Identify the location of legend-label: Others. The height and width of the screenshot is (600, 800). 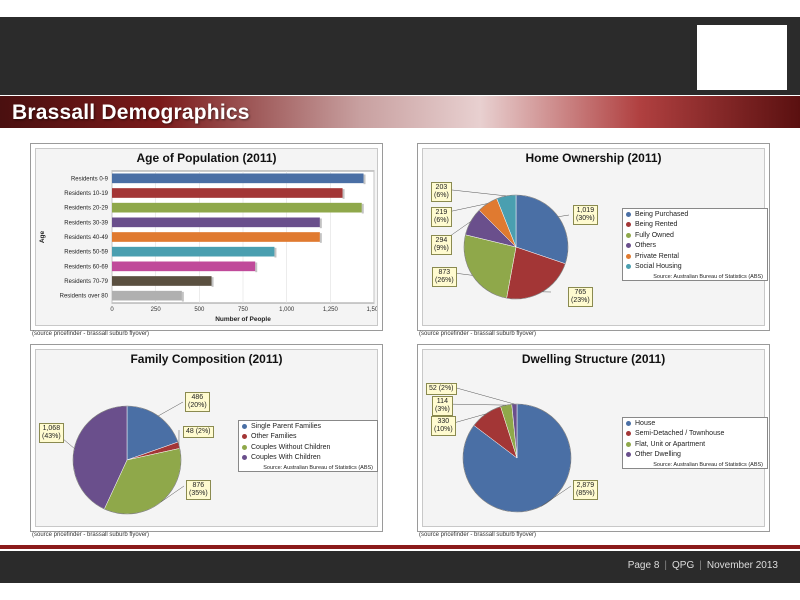
(646, 246).